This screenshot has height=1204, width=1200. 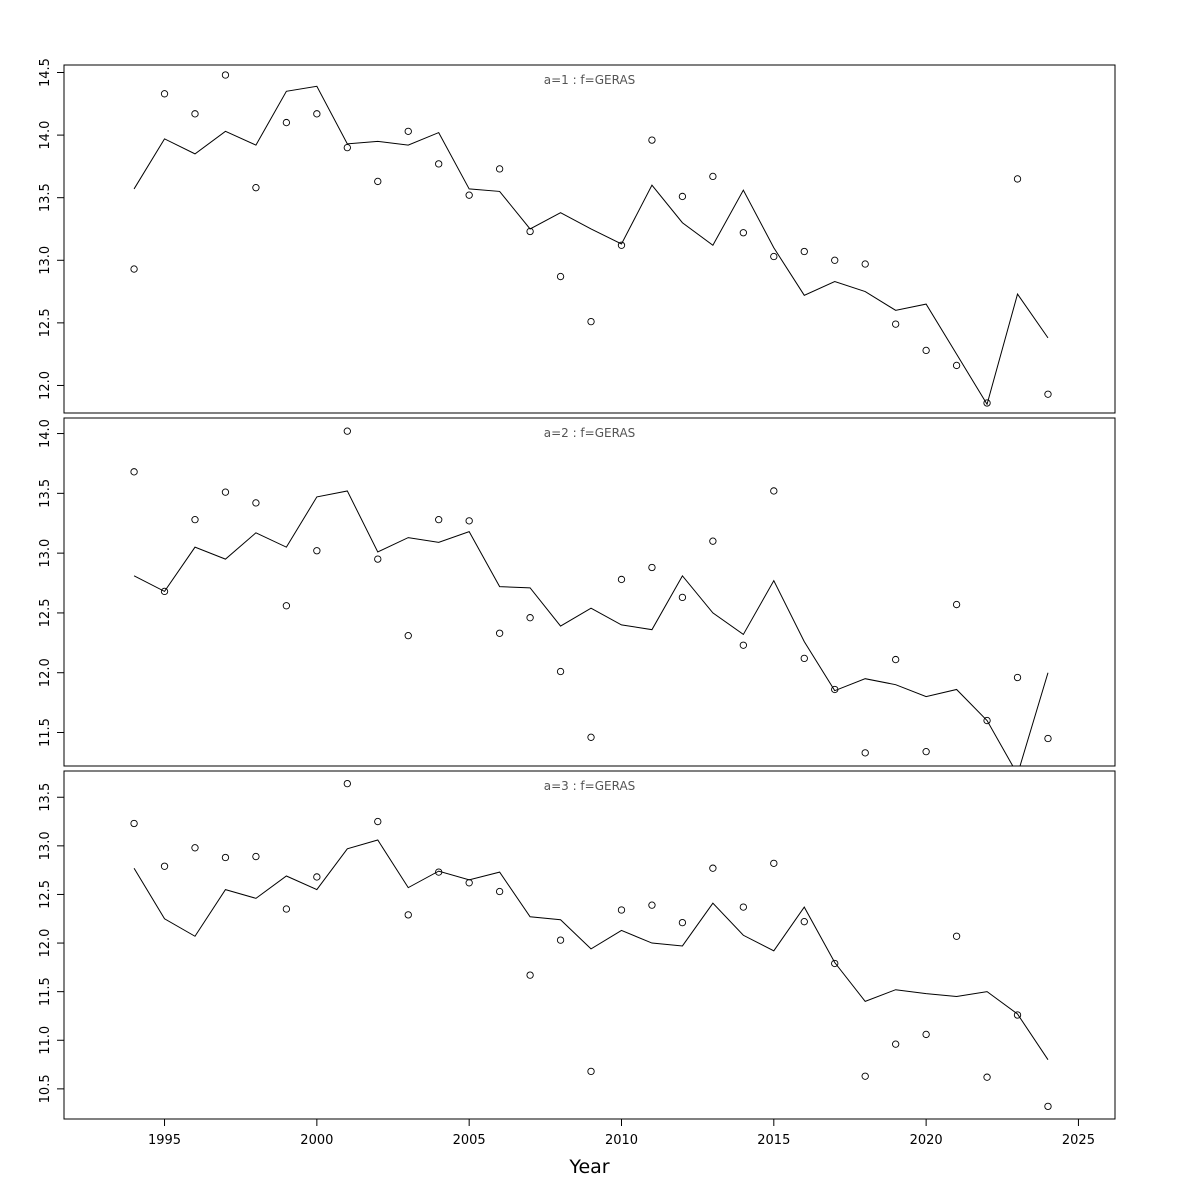 What do you see at coordinates (45, 991) in the screenshot?
I see `y-tick-label: 11.5` at bounding box center [45, 991].